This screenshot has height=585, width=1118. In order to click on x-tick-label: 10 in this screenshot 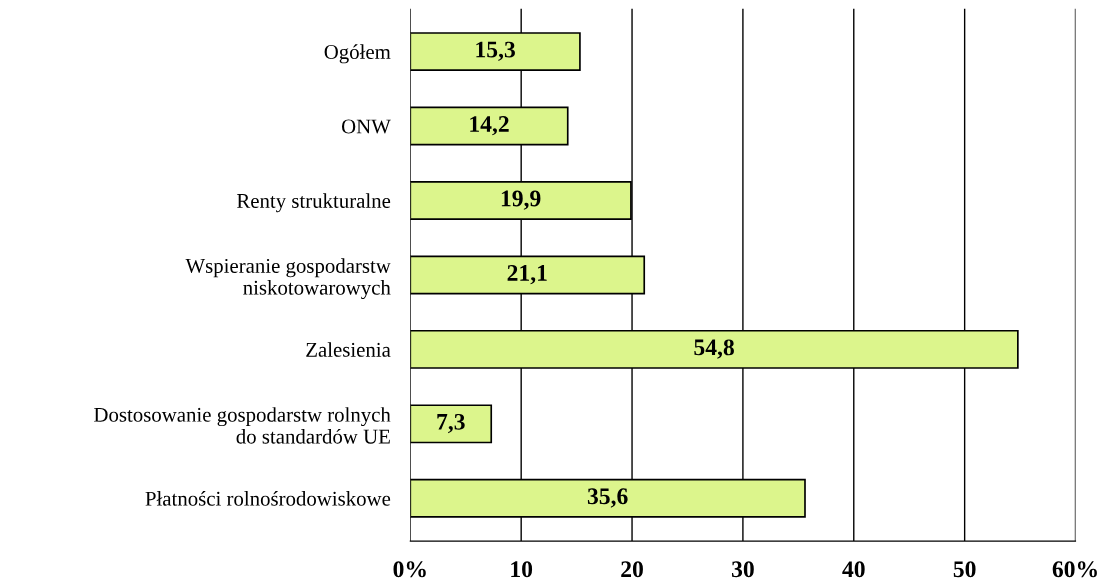, I will do `click(522, 569)`.